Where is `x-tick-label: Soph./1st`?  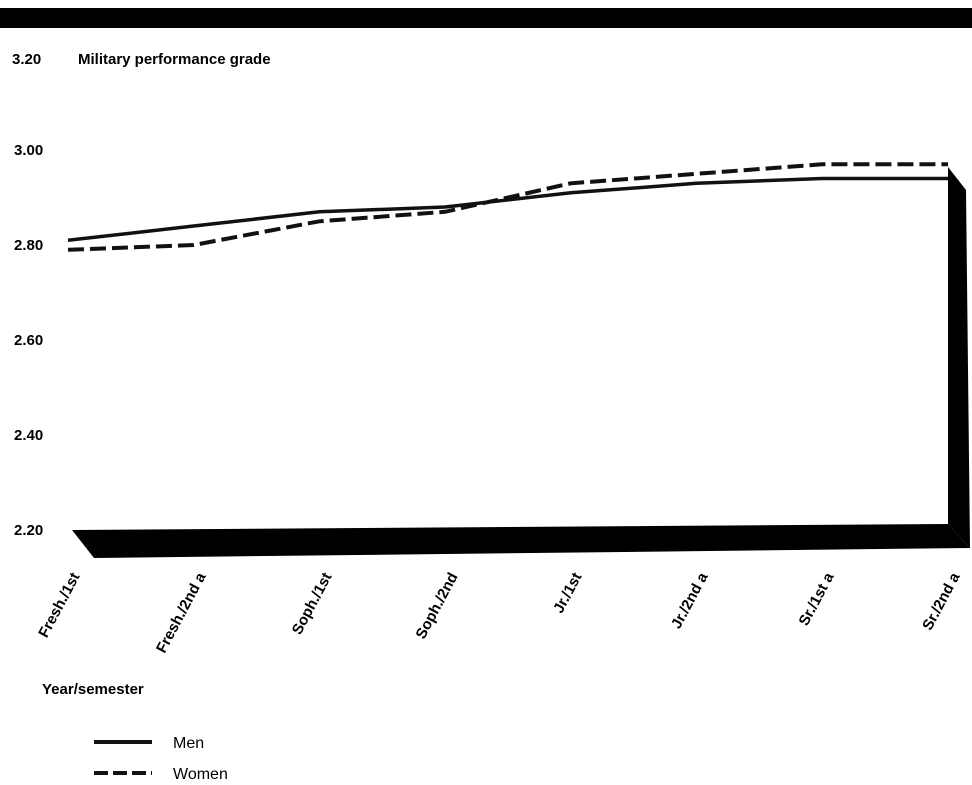 x-tick-label: Soph./1st is located at coordinates (312, 604).